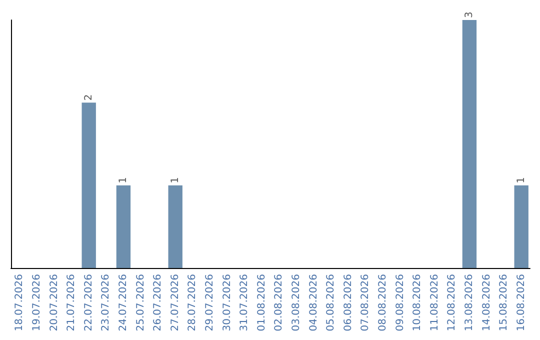  What do you see at coordinates (123, 303) in the screenshot?
I see `x-tick-label: 24.07.2026` at bounding box center [123, 303].